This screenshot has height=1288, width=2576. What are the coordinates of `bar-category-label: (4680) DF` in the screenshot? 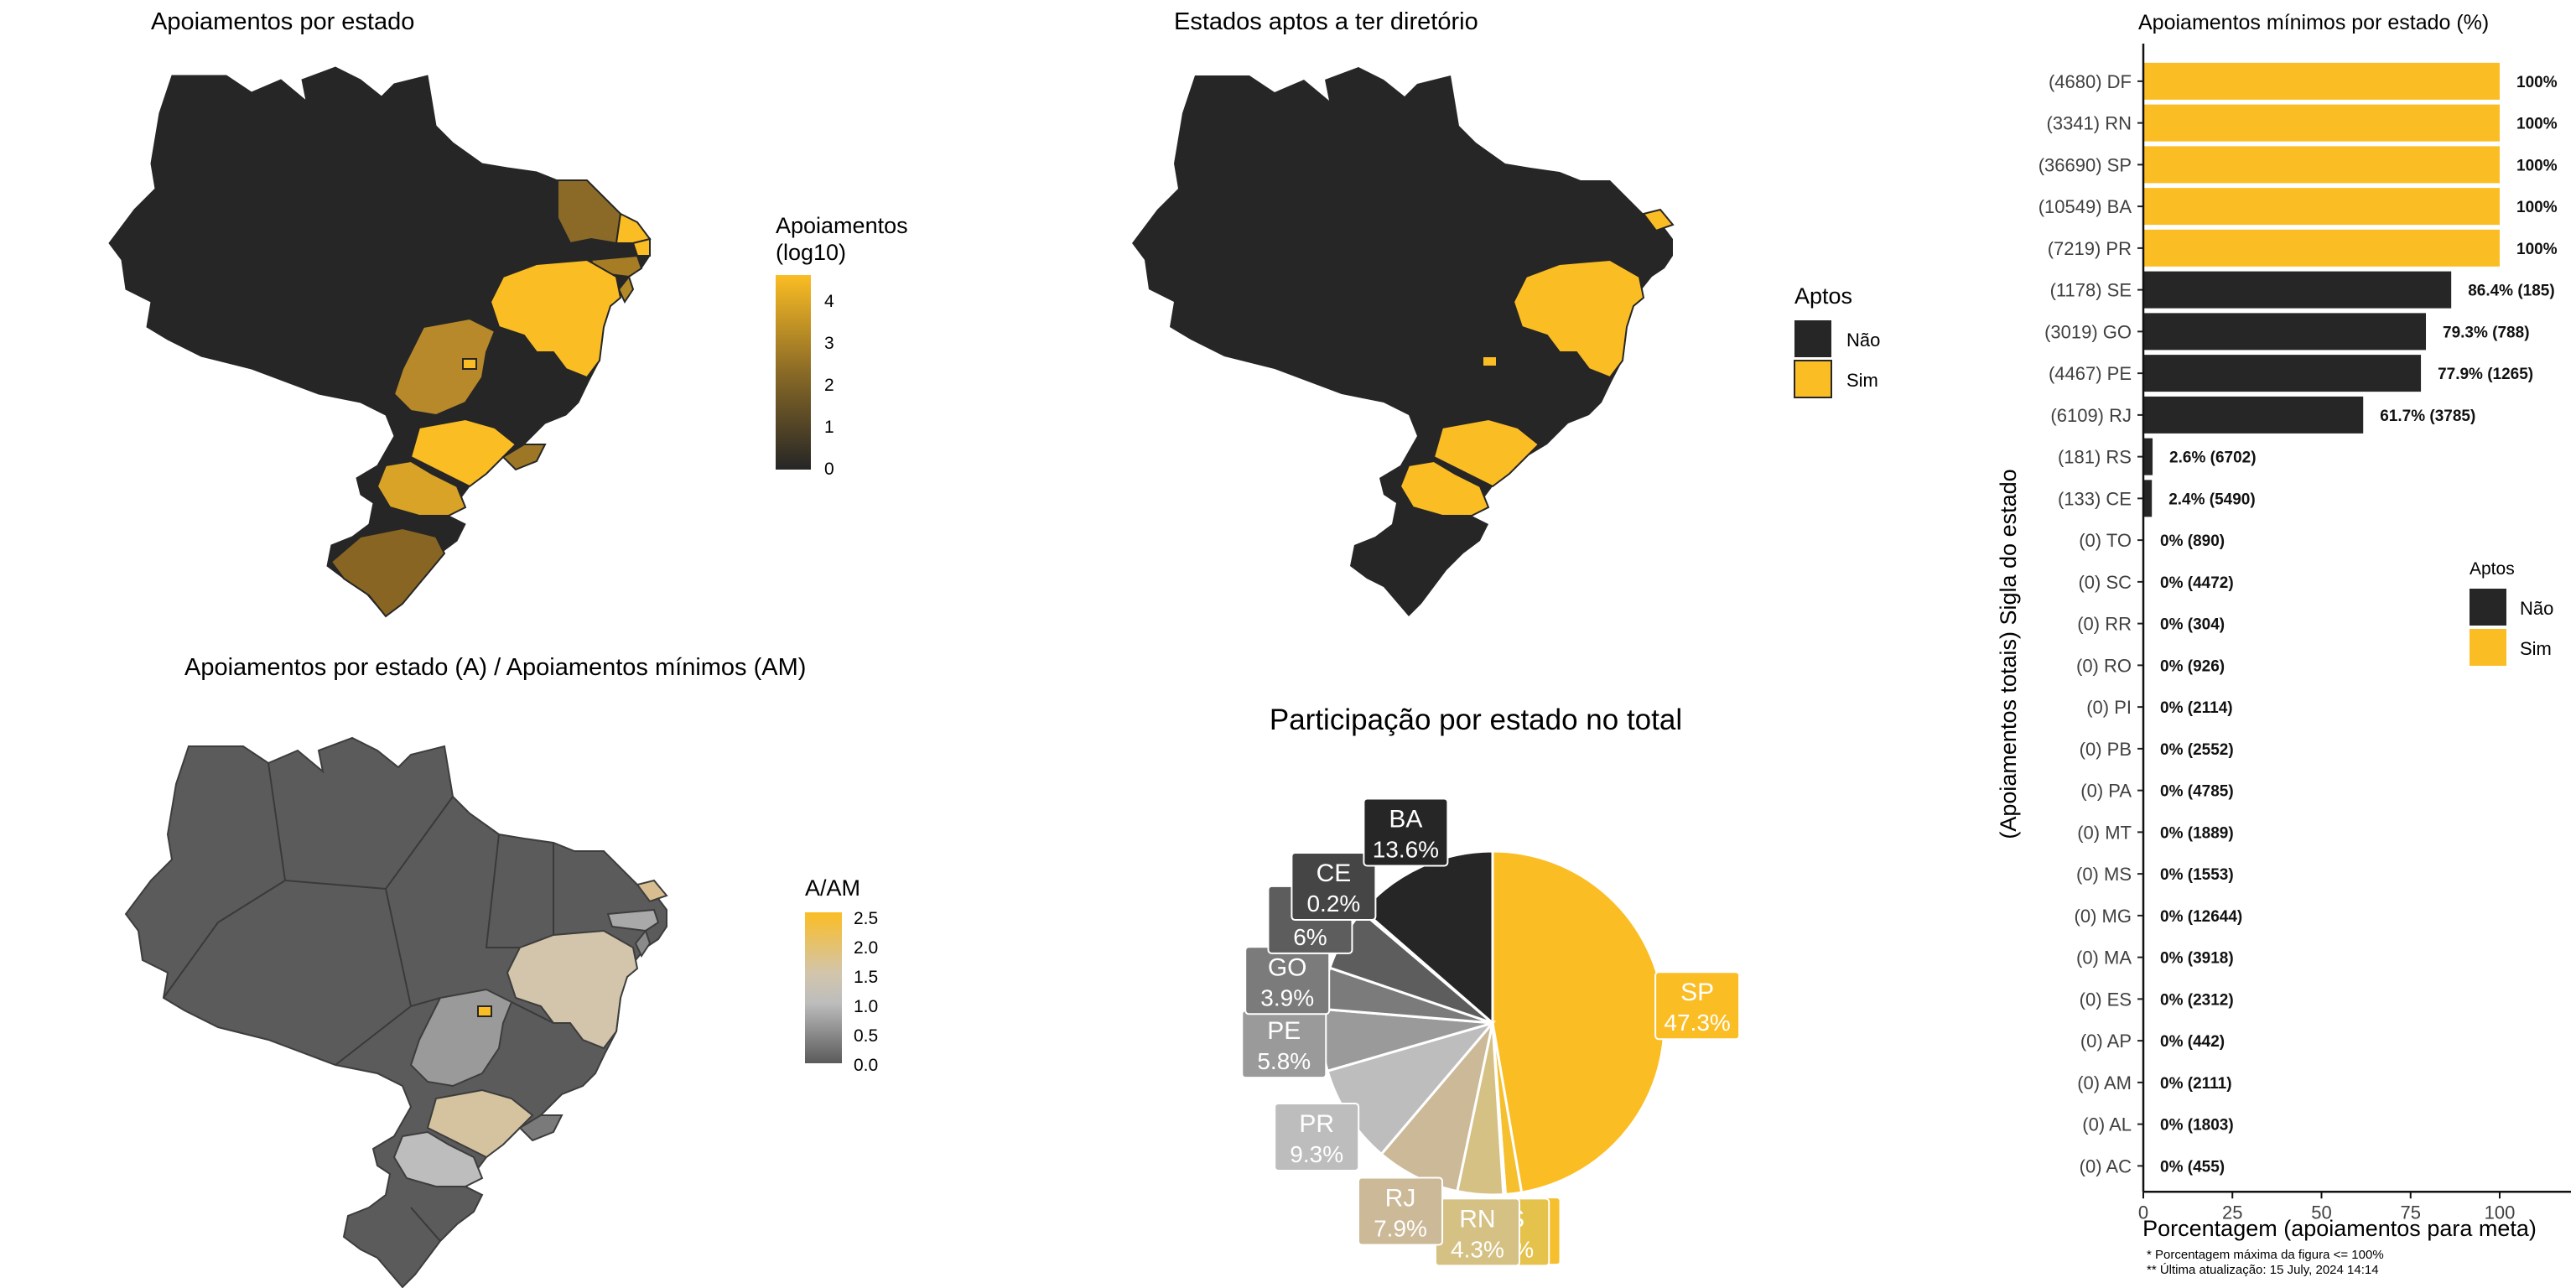 It's located at (2090, 81).